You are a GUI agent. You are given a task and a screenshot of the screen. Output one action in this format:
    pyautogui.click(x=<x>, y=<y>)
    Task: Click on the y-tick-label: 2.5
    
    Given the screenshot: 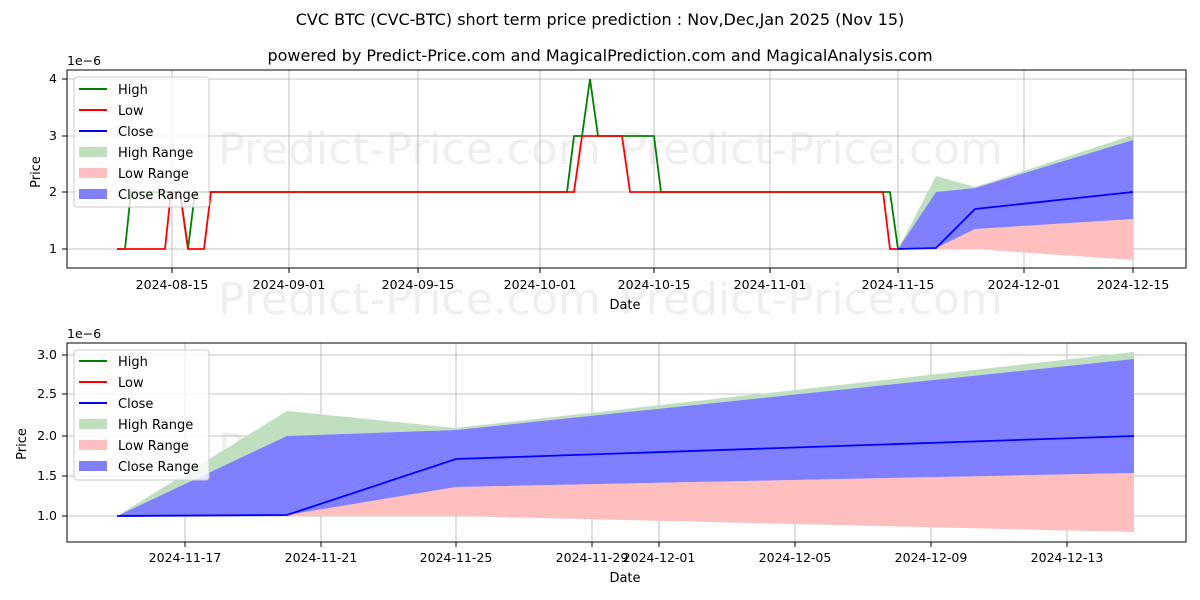 What is the action you would take?
    pyautogui.click(x=47, y=393)
    